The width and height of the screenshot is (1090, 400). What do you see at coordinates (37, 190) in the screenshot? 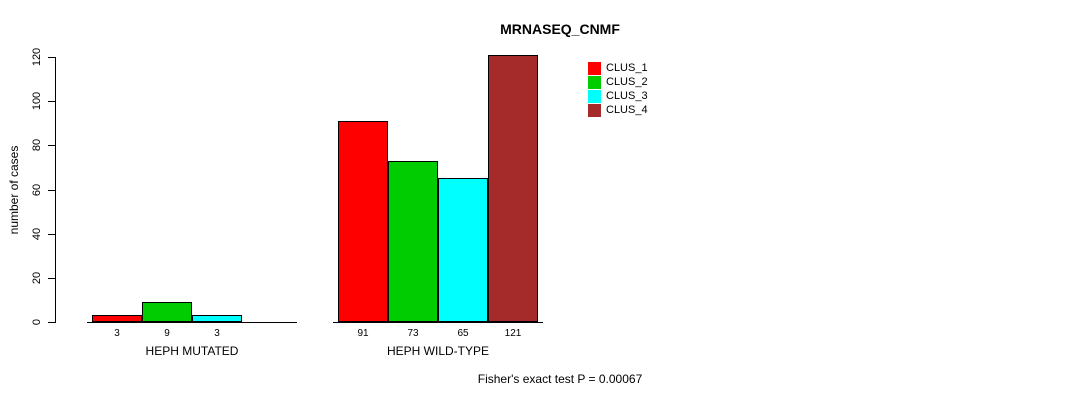
I see `y-axis-tick-label: 60` at bounding box center [37, 190].